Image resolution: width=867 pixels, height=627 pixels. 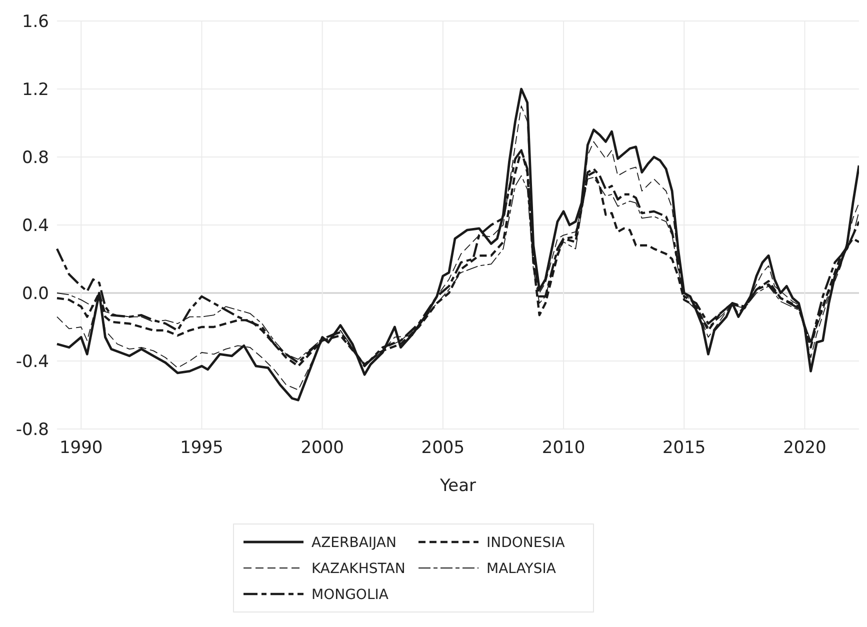 What do you see at coordinates (35, 226) in the screenshot?
I see `y-tick-label: 0.4` at bounding box center [35, 226].